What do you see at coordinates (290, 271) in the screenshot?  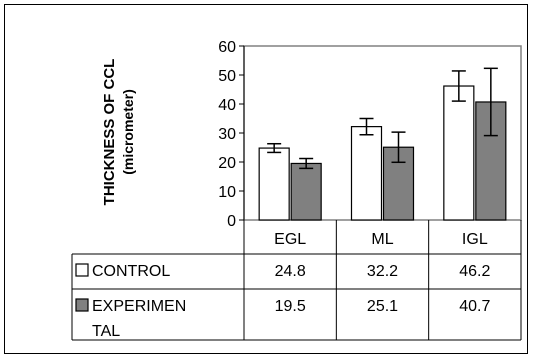 I see `data-label-control-egl: 24.8` at bounding box center [290, 271].